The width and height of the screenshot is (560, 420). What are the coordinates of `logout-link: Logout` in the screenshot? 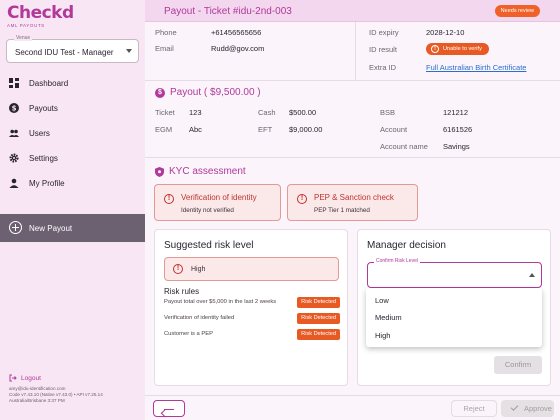 It's located at (25, 378).